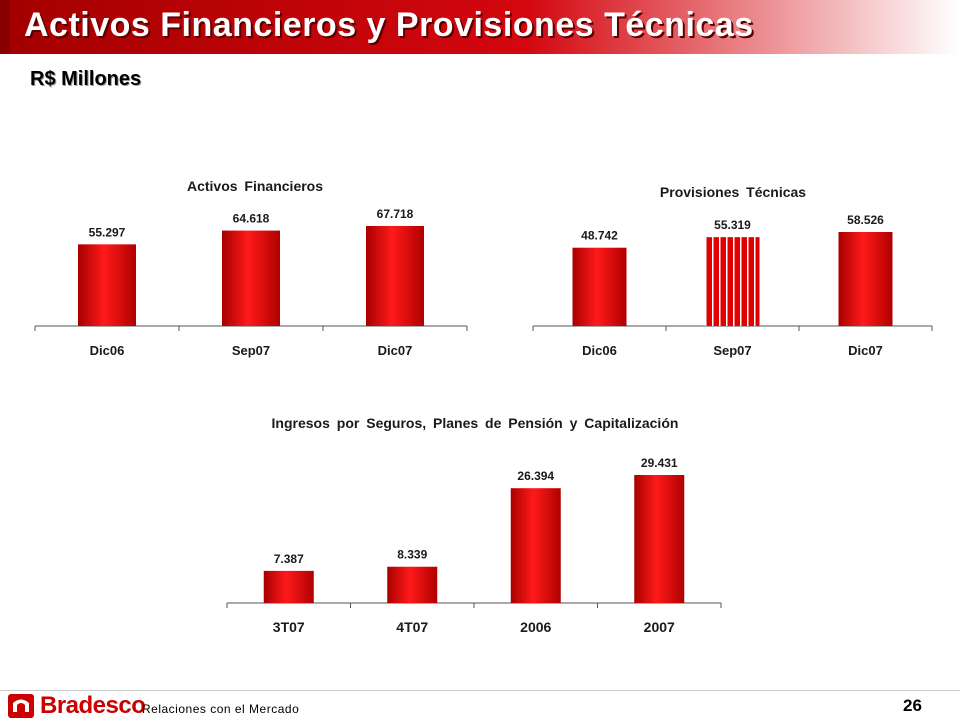  Describe the element at coordinates (732, 350) in the screenshot. I see `provisiones-category-label: Sep07` at that location.